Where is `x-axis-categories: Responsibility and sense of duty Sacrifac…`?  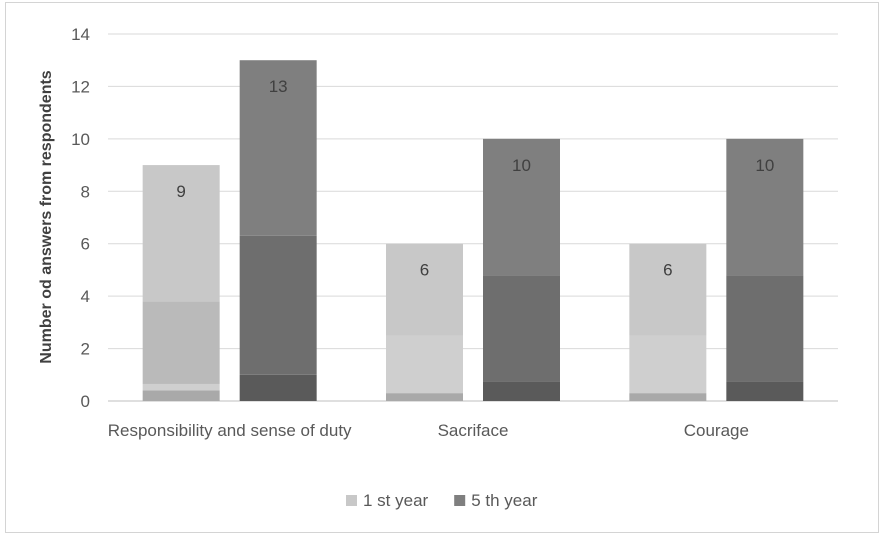
x-axis-categories: Responsibility and sense of duty Sacrifac… is located at coordinates (428, 430).